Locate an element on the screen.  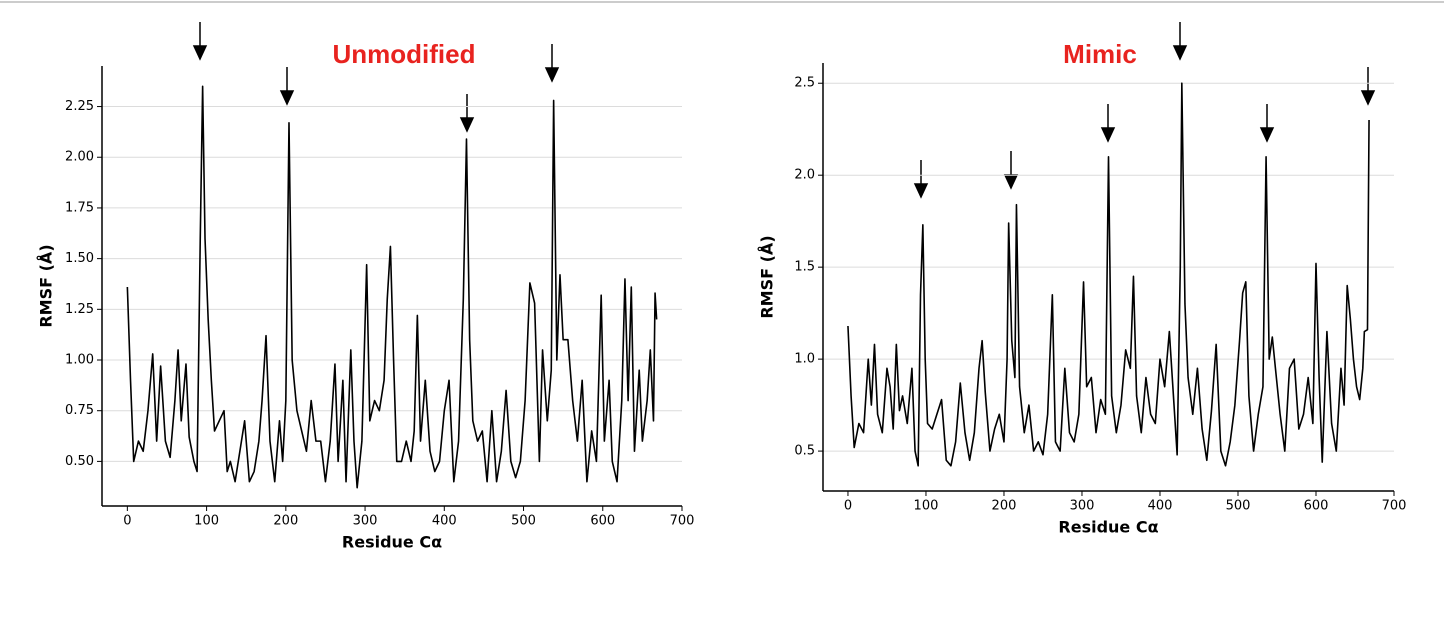
y-tick-label: 2.00 is located at coordinates (79, 157).